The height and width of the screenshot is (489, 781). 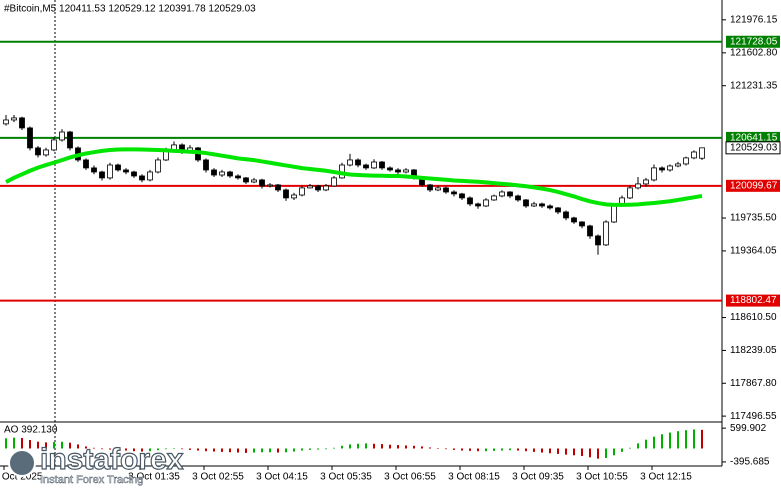 I want to click on y2-tick-label: -395.685, so click(x=750, y=462).